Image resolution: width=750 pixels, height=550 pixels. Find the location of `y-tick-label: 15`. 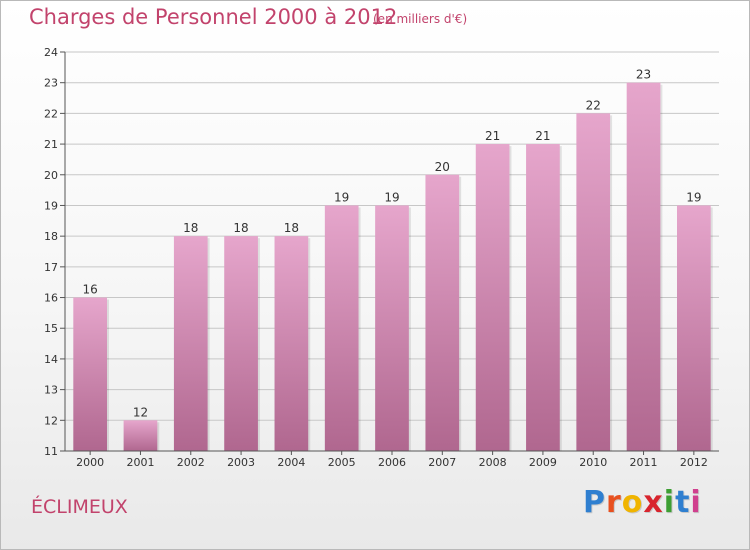

y-tick-label: 15 is located at coordinates (51, 328).